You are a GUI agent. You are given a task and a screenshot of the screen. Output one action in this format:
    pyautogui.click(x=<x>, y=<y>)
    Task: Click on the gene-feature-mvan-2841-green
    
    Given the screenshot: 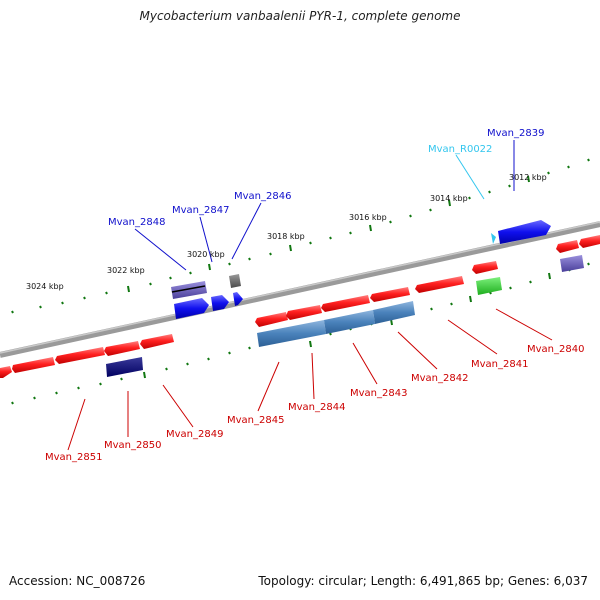 What is the action you would take?
    pyautogui.click(x=489, y=286)
    